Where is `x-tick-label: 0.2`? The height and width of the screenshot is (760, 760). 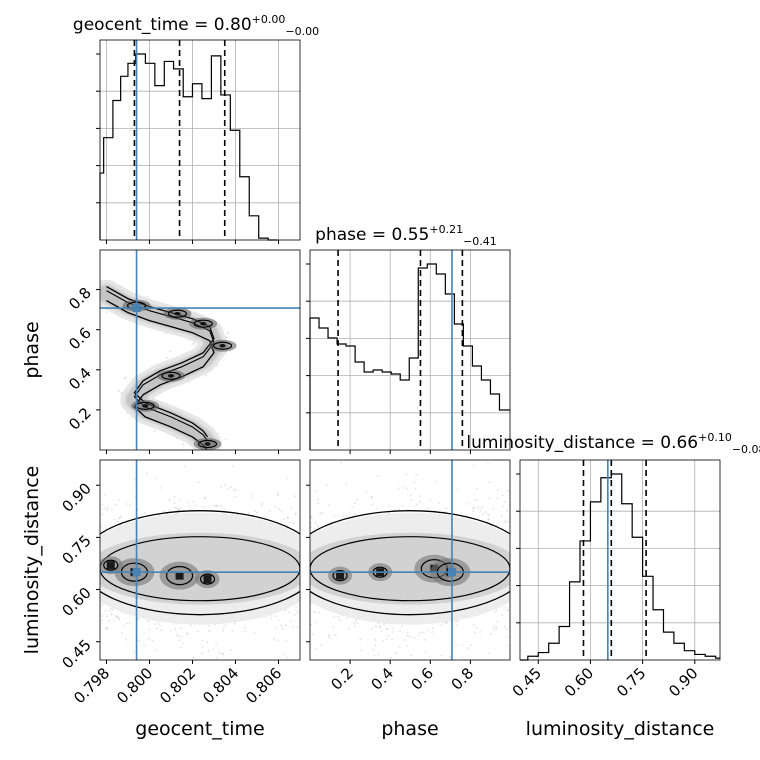
x-tick-label: 0.2 is located at coordinates (342, 679).